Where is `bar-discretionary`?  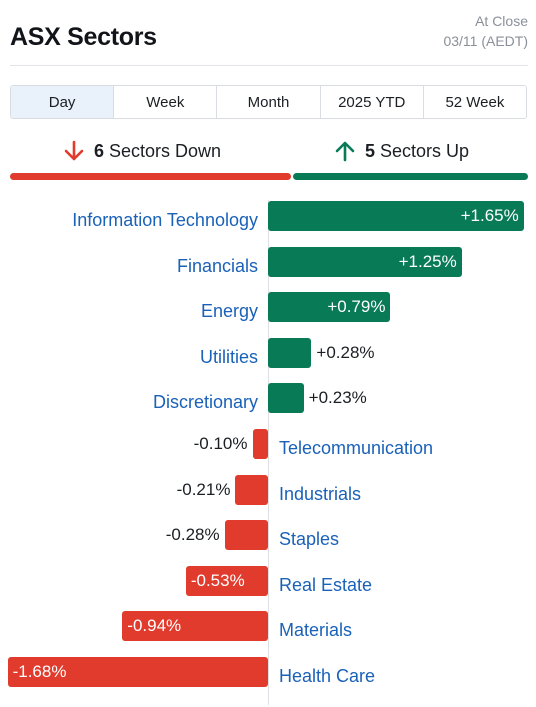
bar-discretionary is located at coordinates (286, 398).